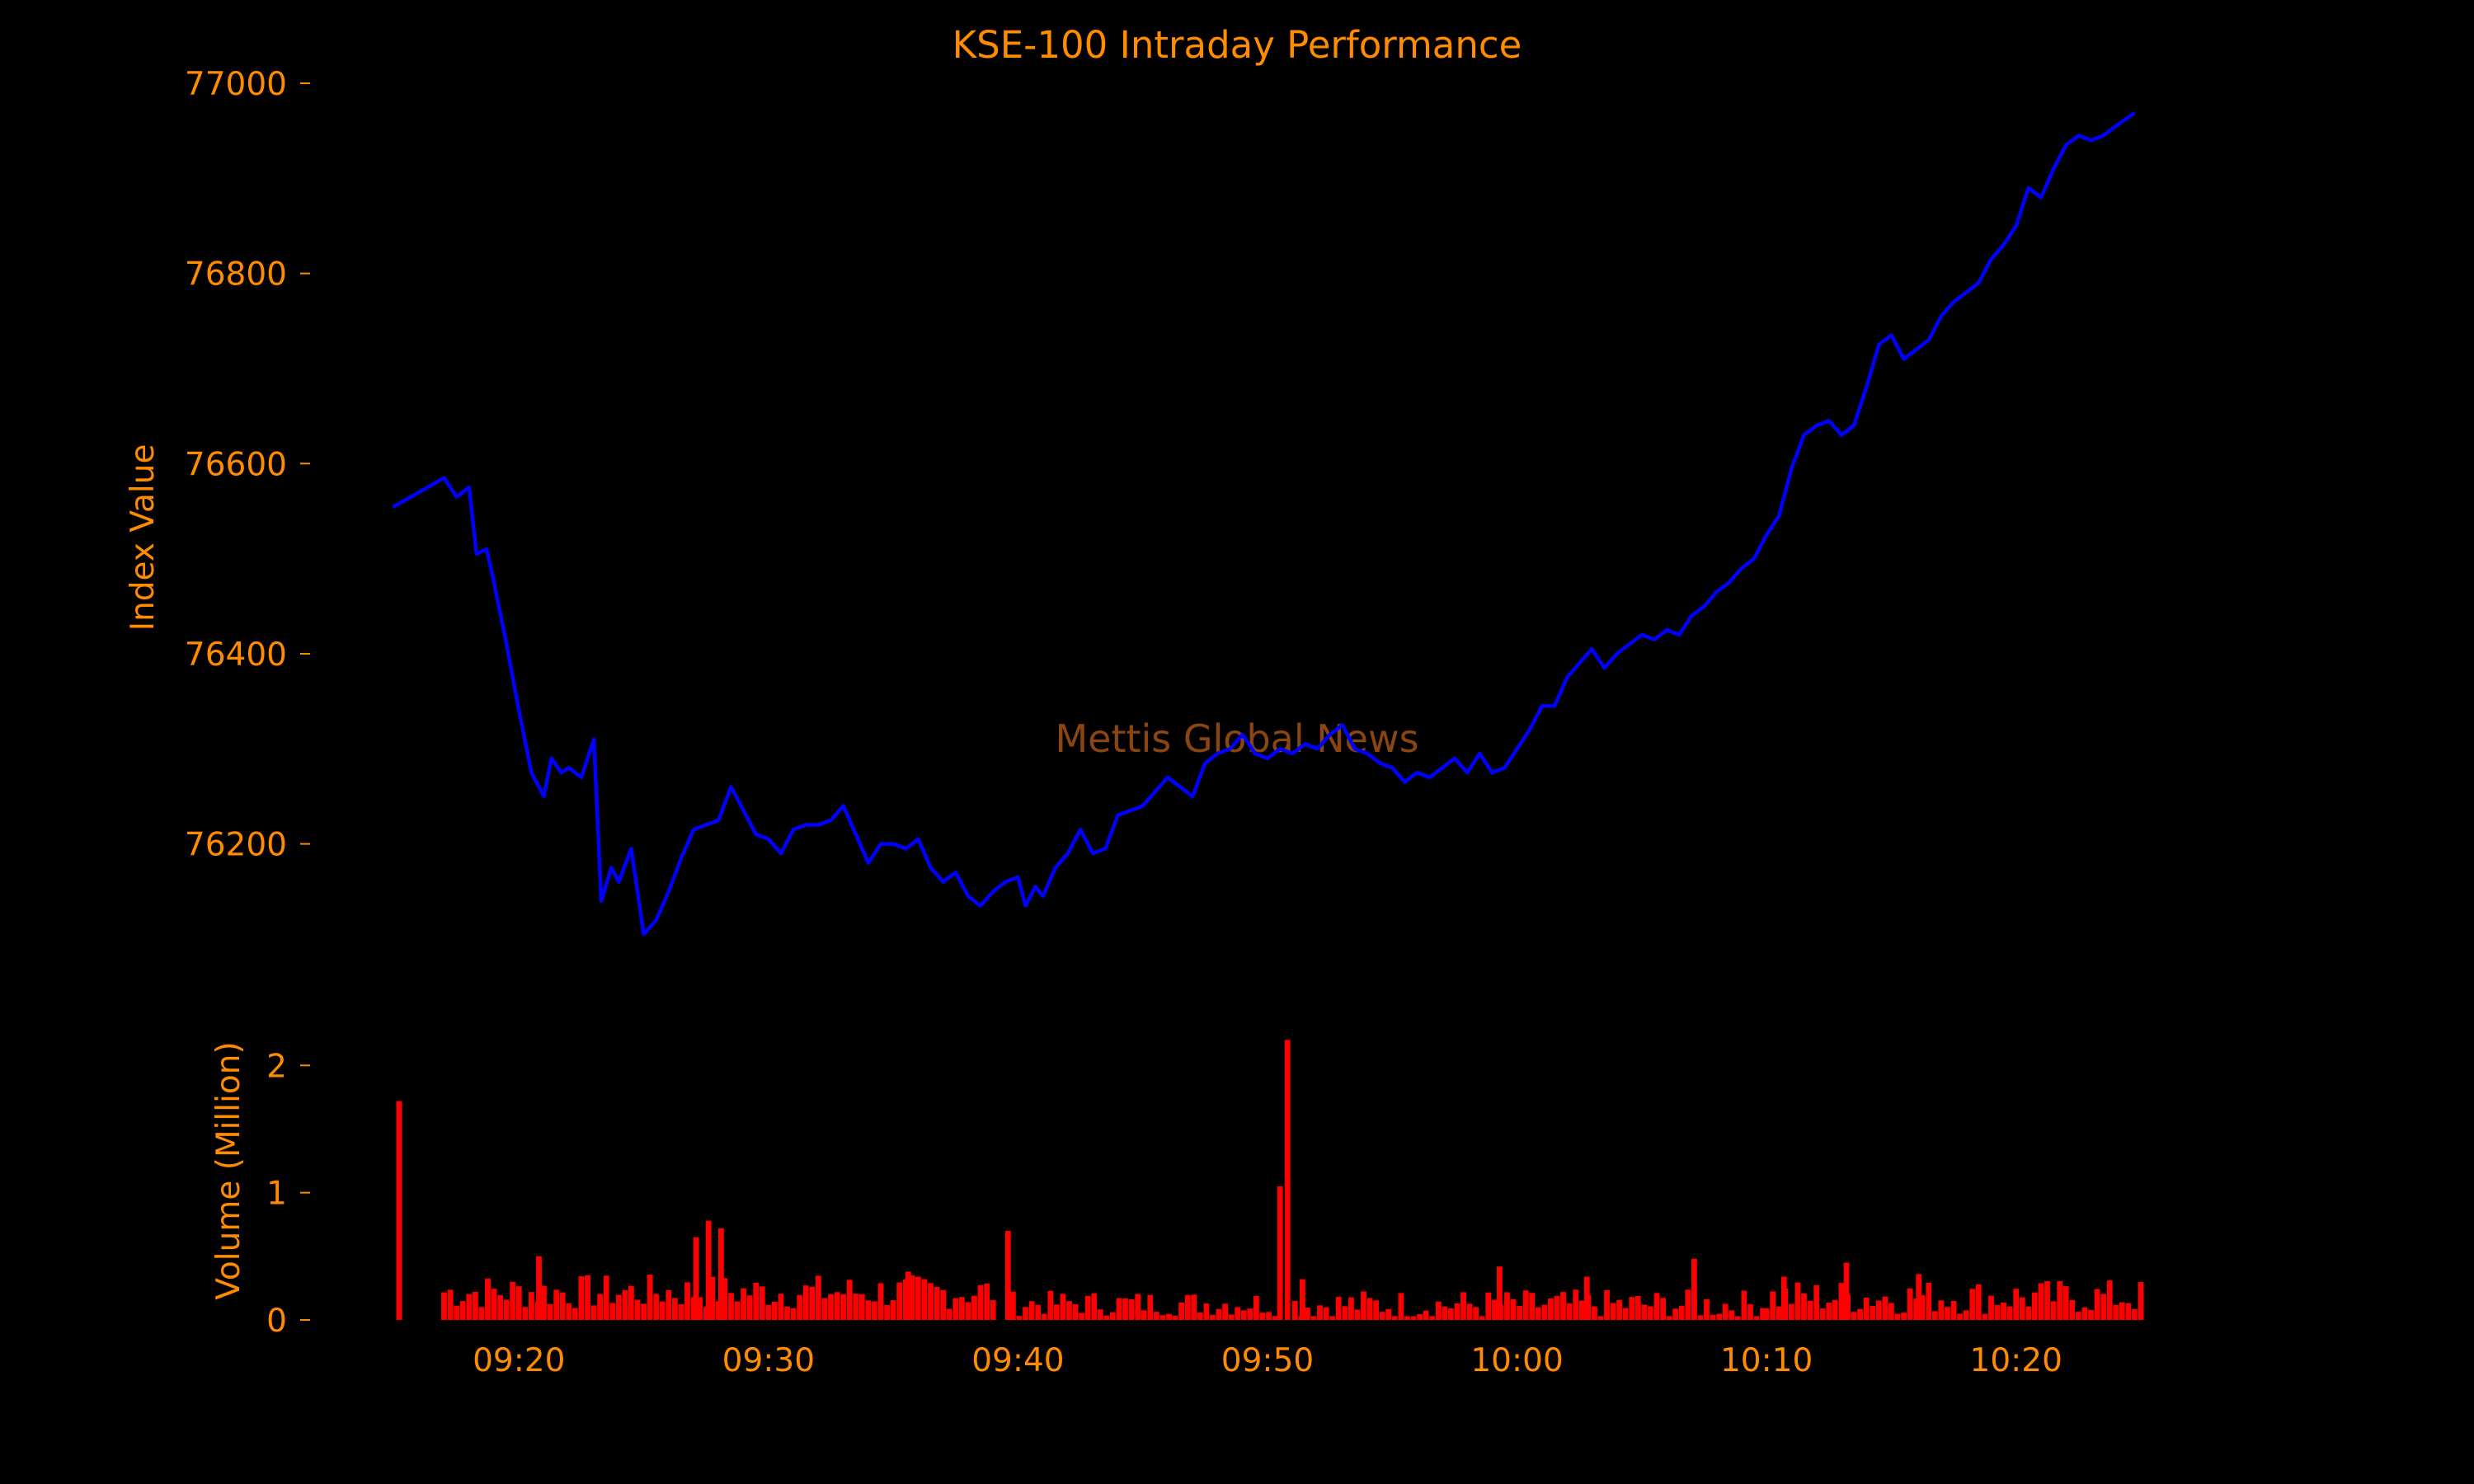 The height and width of the screenshot is (1484, 2474). I want to click on volume-tick-label: 0, so click(276, 1321).